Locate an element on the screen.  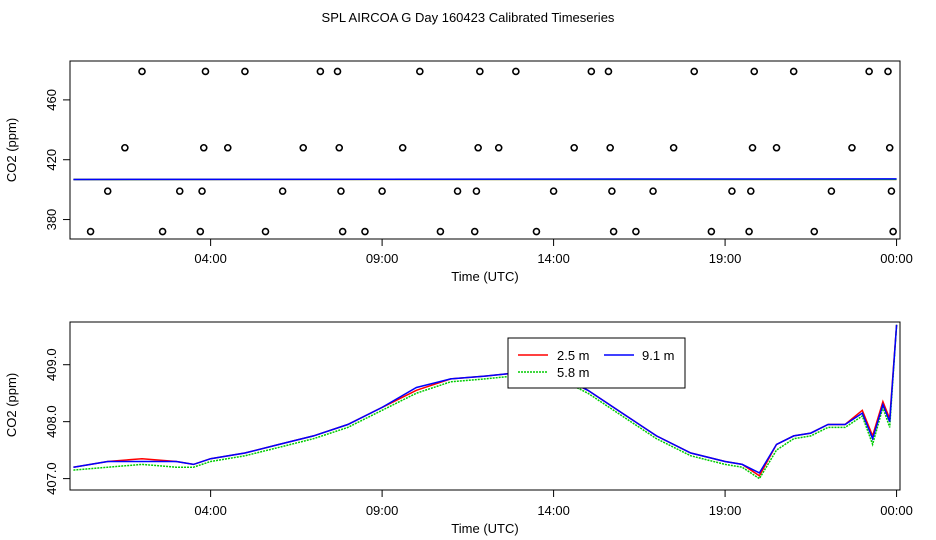
panel2-ytick-label: 407.0 is located at coordinates (51, 478).